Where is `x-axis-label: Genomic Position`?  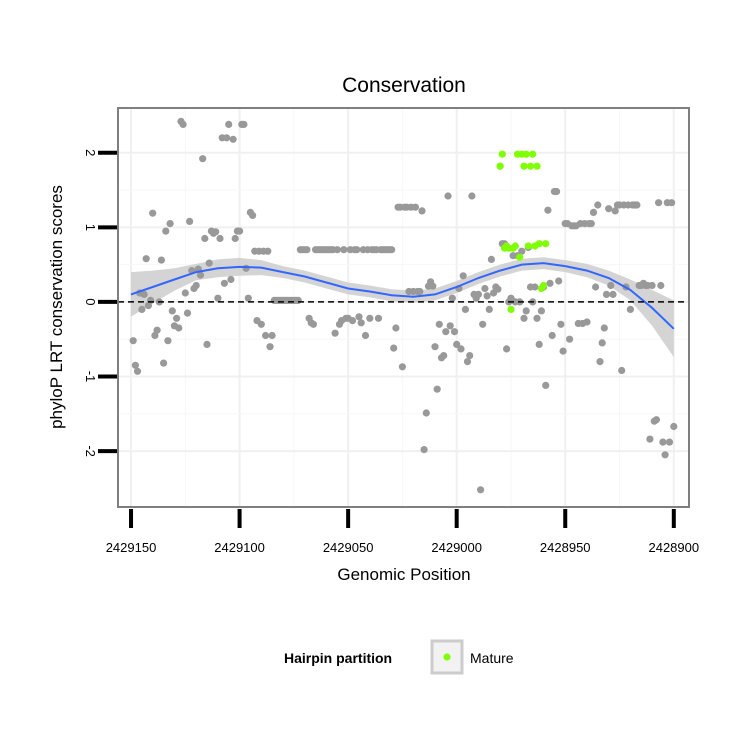 x-axis-label: Genomic Position is located at coordinates (403, 574).